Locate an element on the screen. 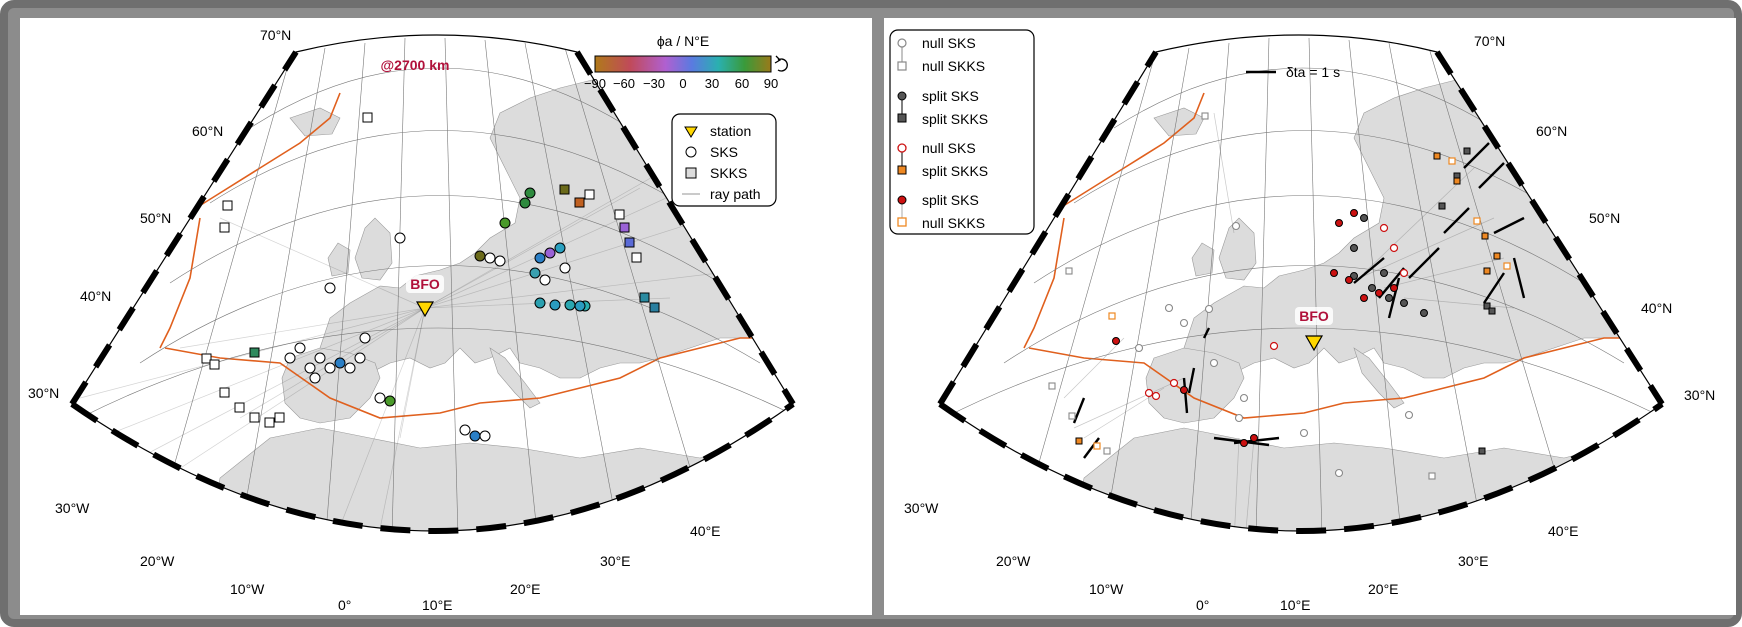 The image size is (1742, 627). null-sks-red-markers is located at coordinates (1276, 312).